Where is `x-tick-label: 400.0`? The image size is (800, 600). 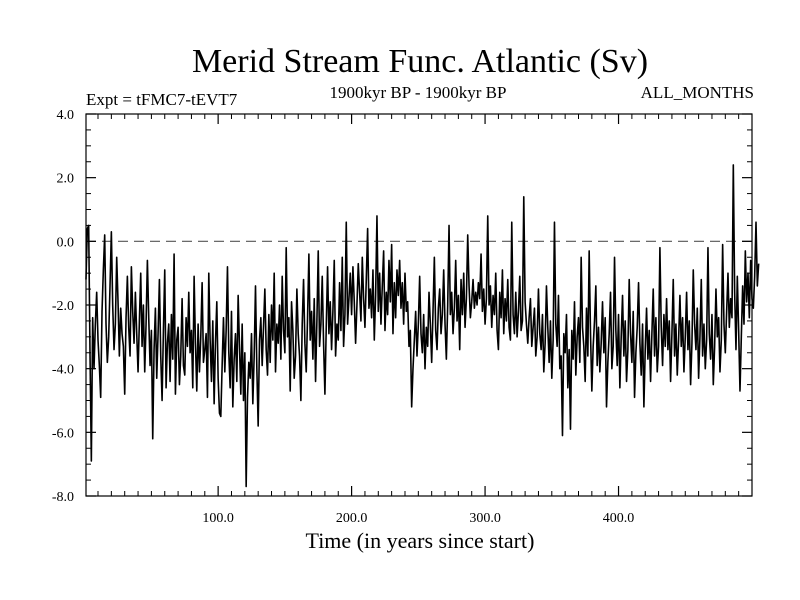
x-tick-label: 400.0 is located at coordinates (619, 518).